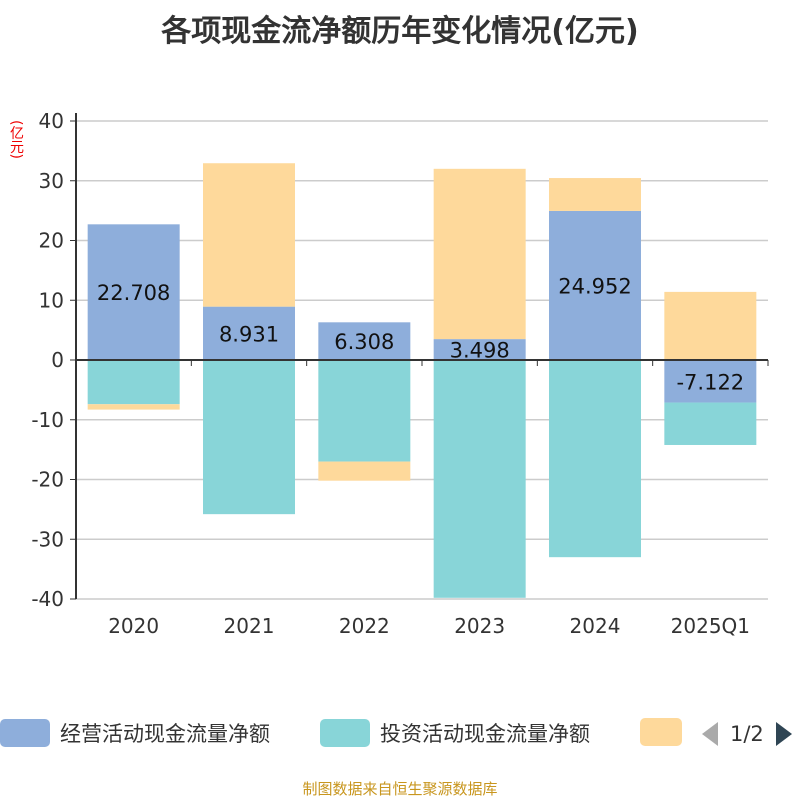 This screenshot has width=800, height=800. I want to click on data-label: 22.708, so click(133, 293).